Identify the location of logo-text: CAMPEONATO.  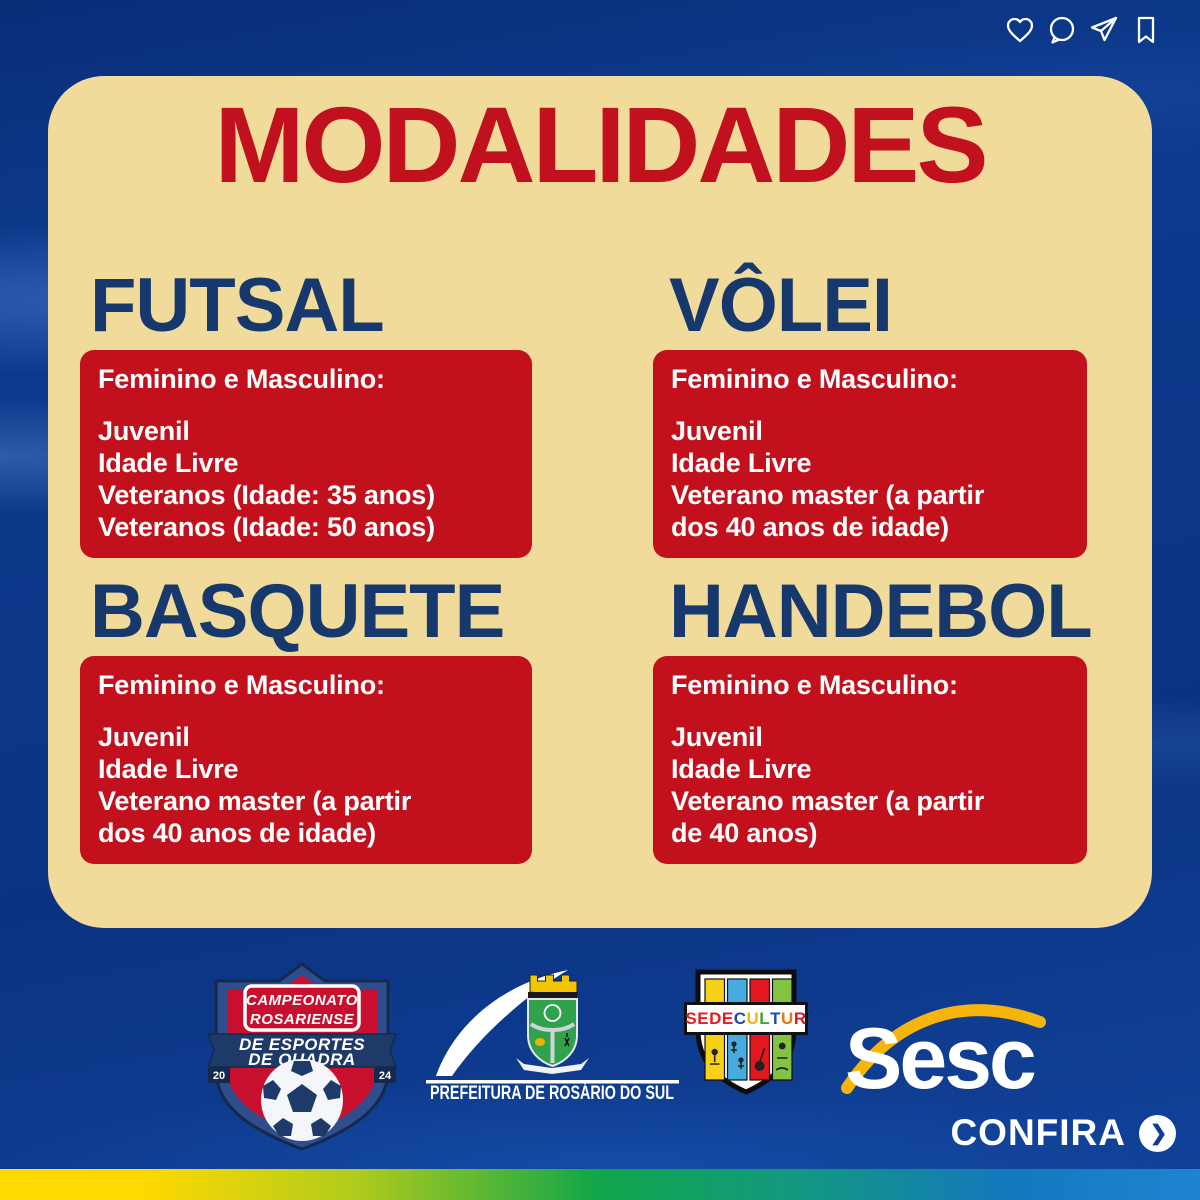
(302, 1000).